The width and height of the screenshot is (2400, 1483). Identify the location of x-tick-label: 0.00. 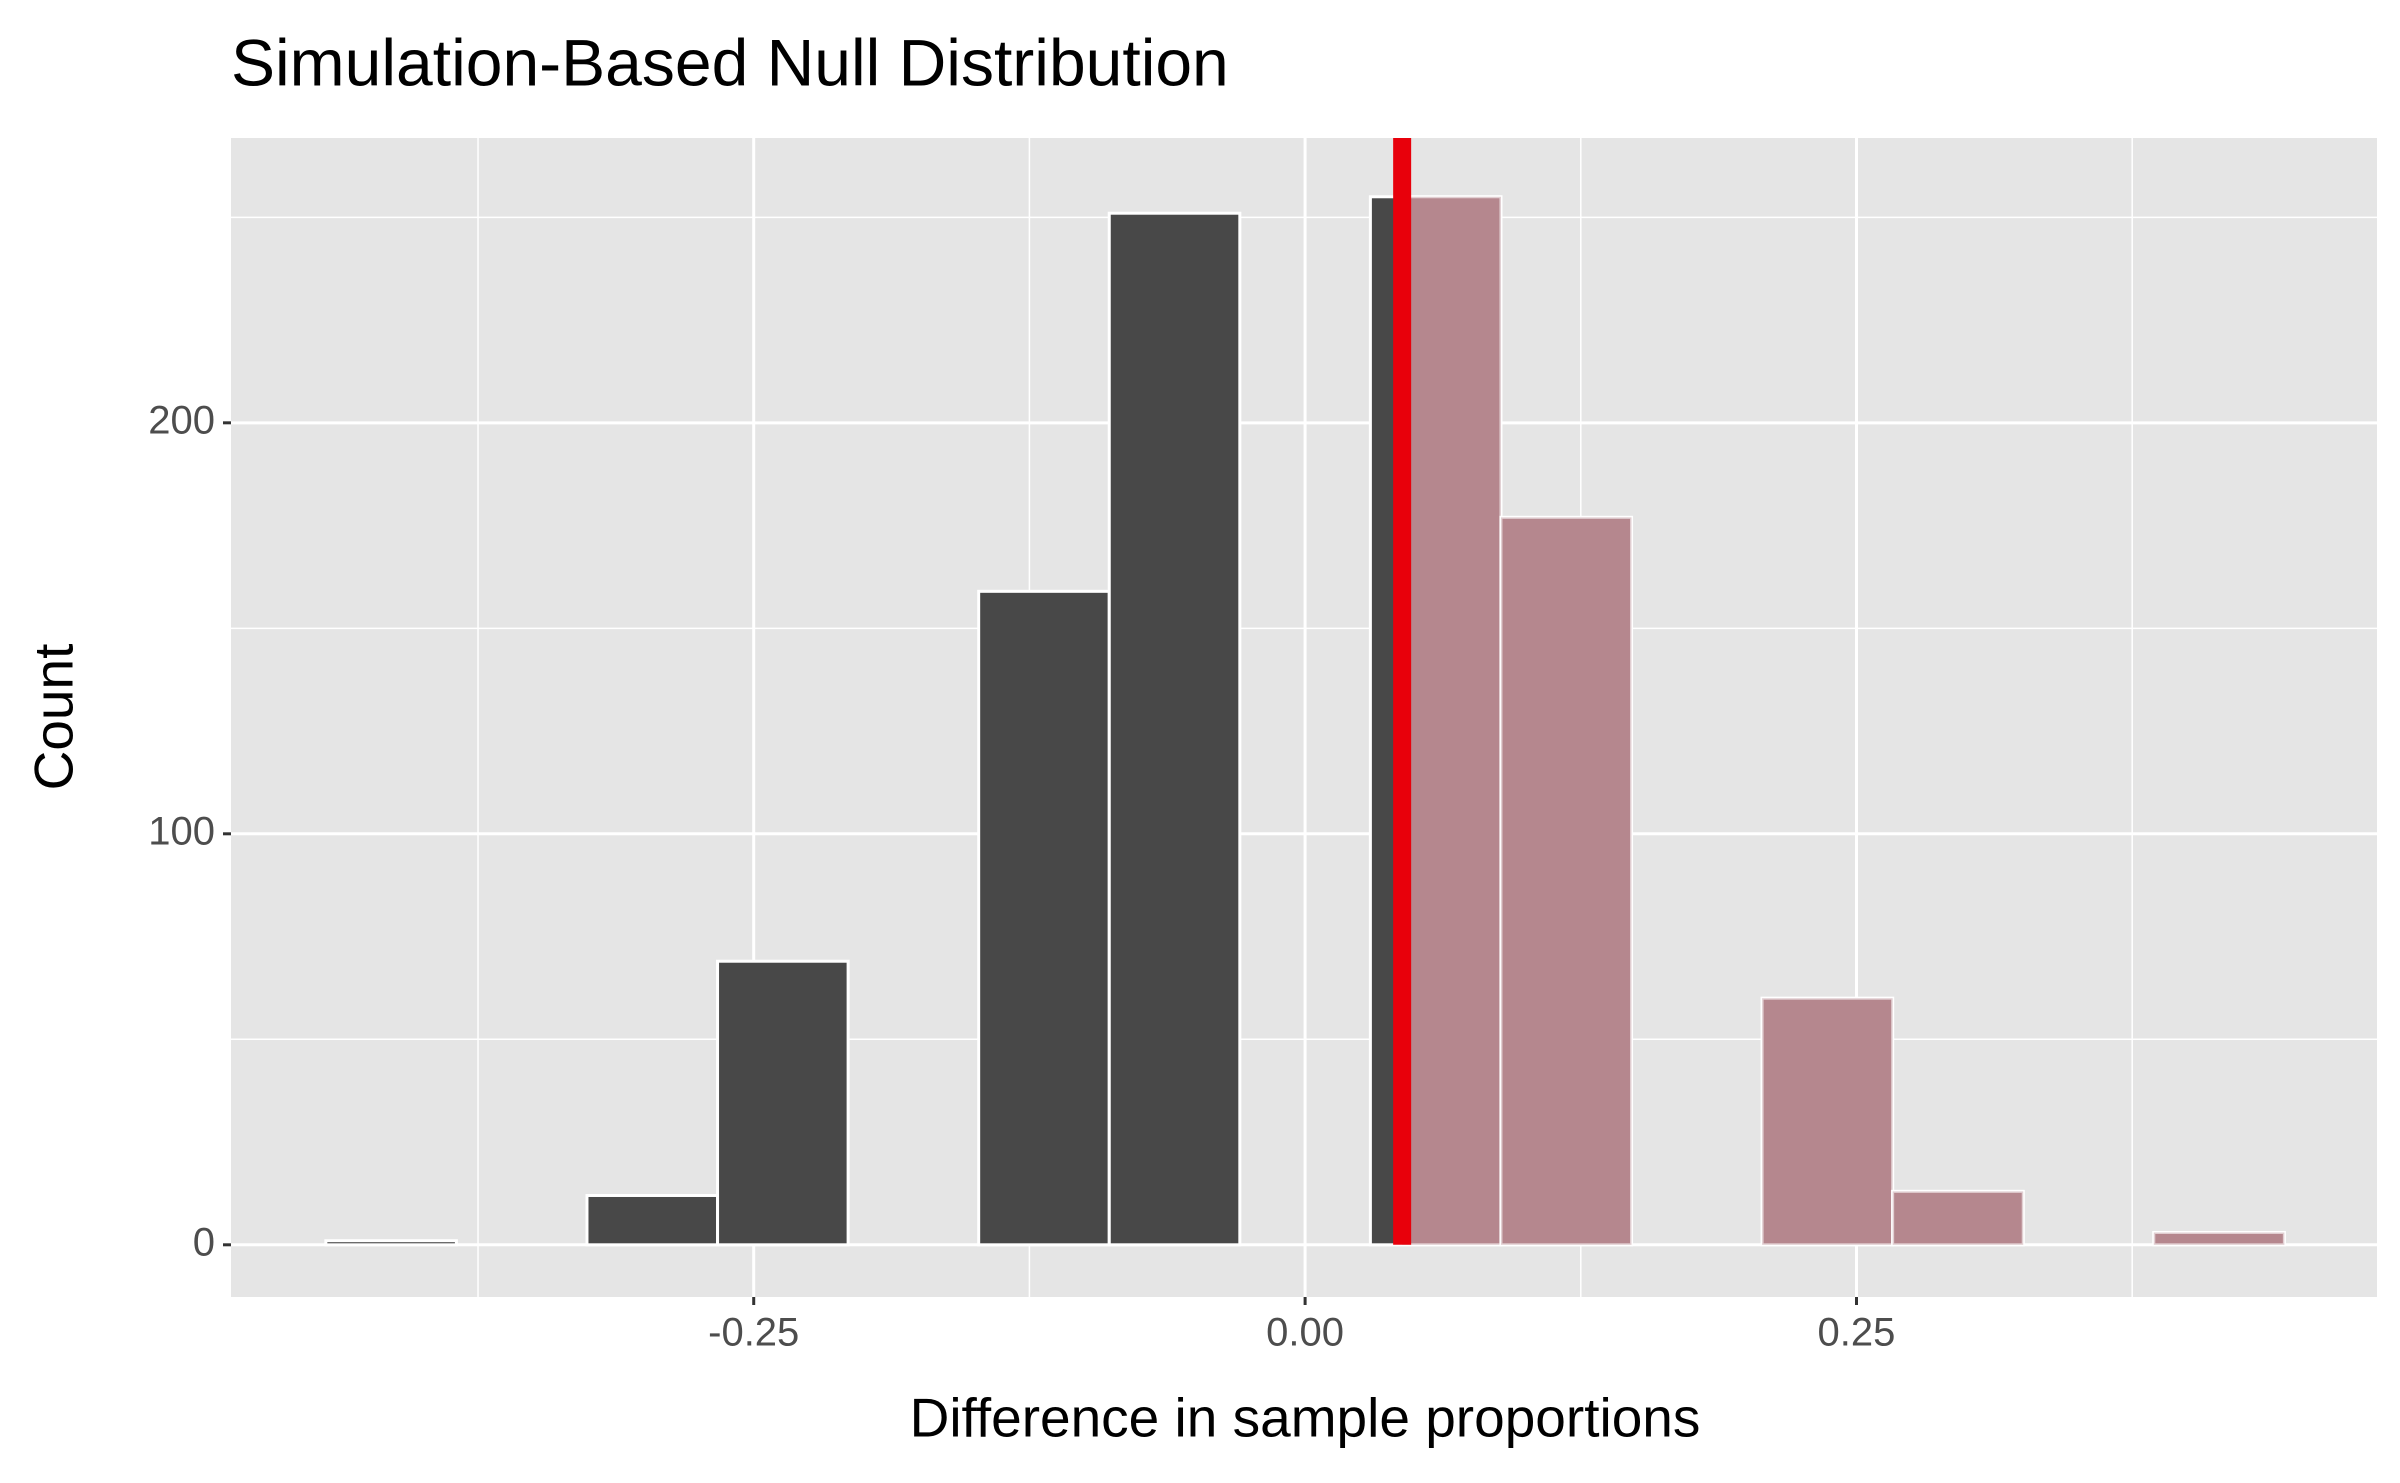
(1305, 1333).